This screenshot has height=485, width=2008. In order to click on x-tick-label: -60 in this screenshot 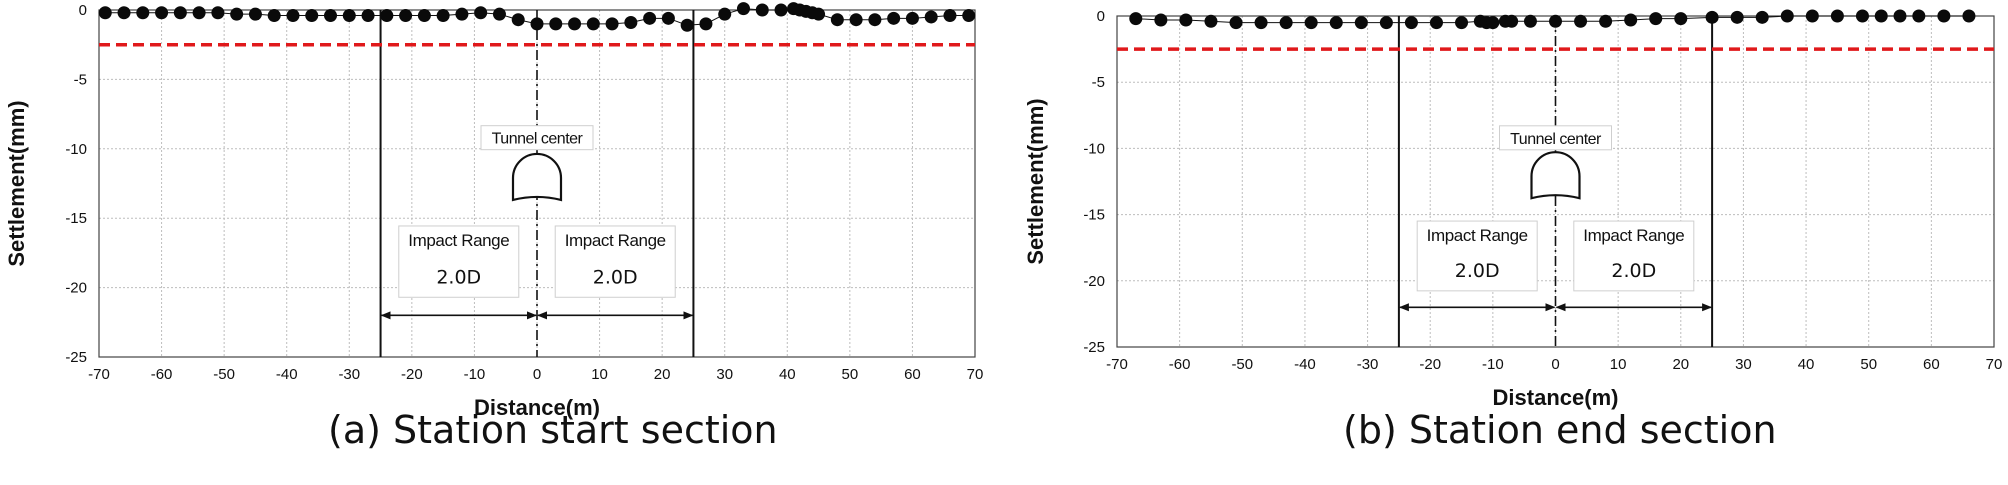, I will do `click(162, 374)`.